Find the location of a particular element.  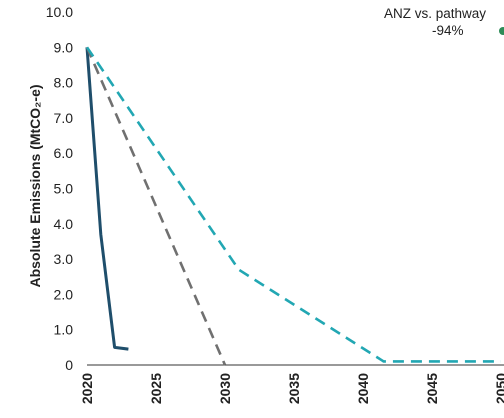

y-tick-label: 2.0 is located at coordinates (64, 294).